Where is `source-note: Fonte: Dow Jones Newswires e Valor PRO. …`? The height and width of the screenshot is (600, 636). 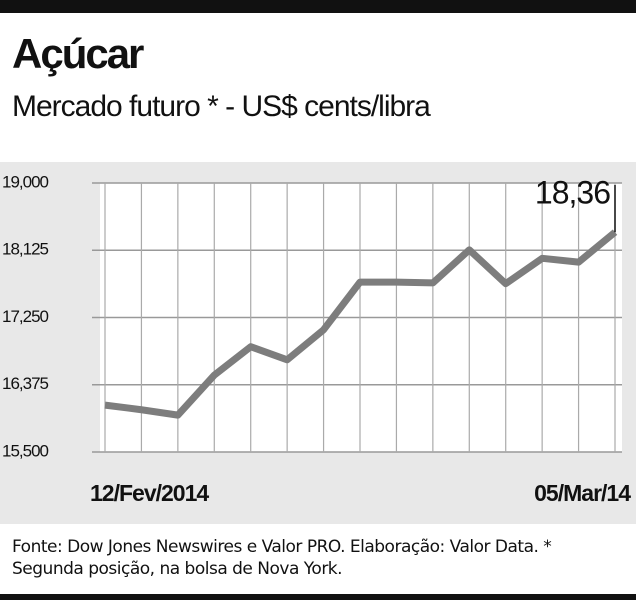
source-note: Fonte: Dow Jones Newswires e Valor PRO. … is located at coordinates (282, 558).